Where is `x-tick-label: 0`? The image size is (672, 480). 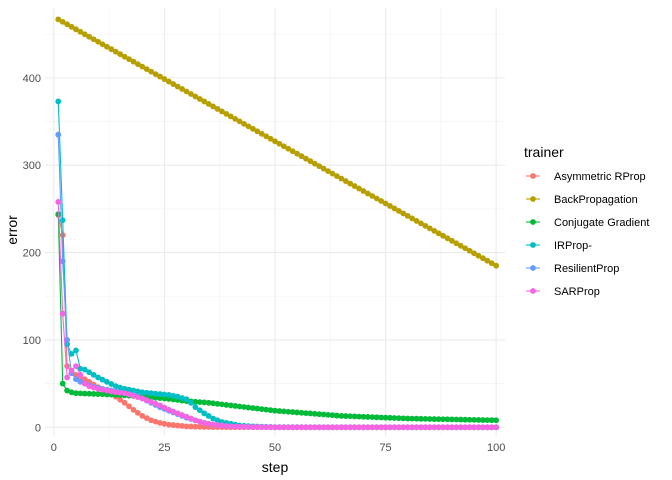
x-tick-label: 0 is located at coordinates (54, 448).